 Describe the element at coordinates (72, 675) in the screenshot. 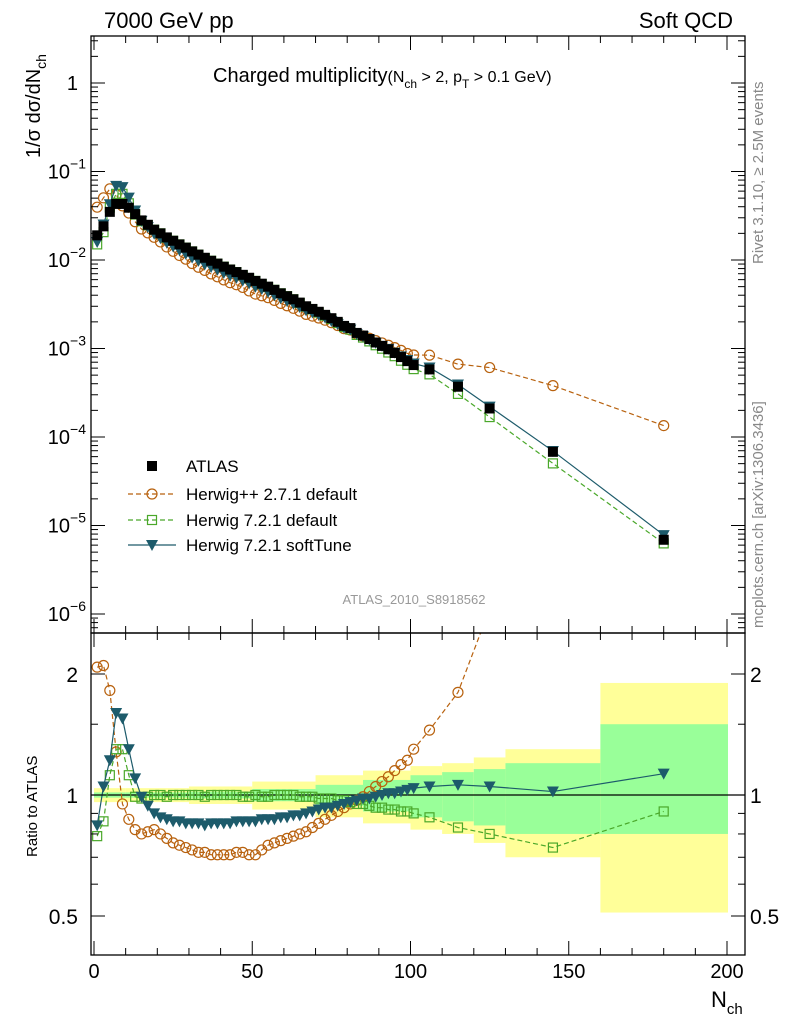

I see `ratio-ytick-label: 2` at that location.